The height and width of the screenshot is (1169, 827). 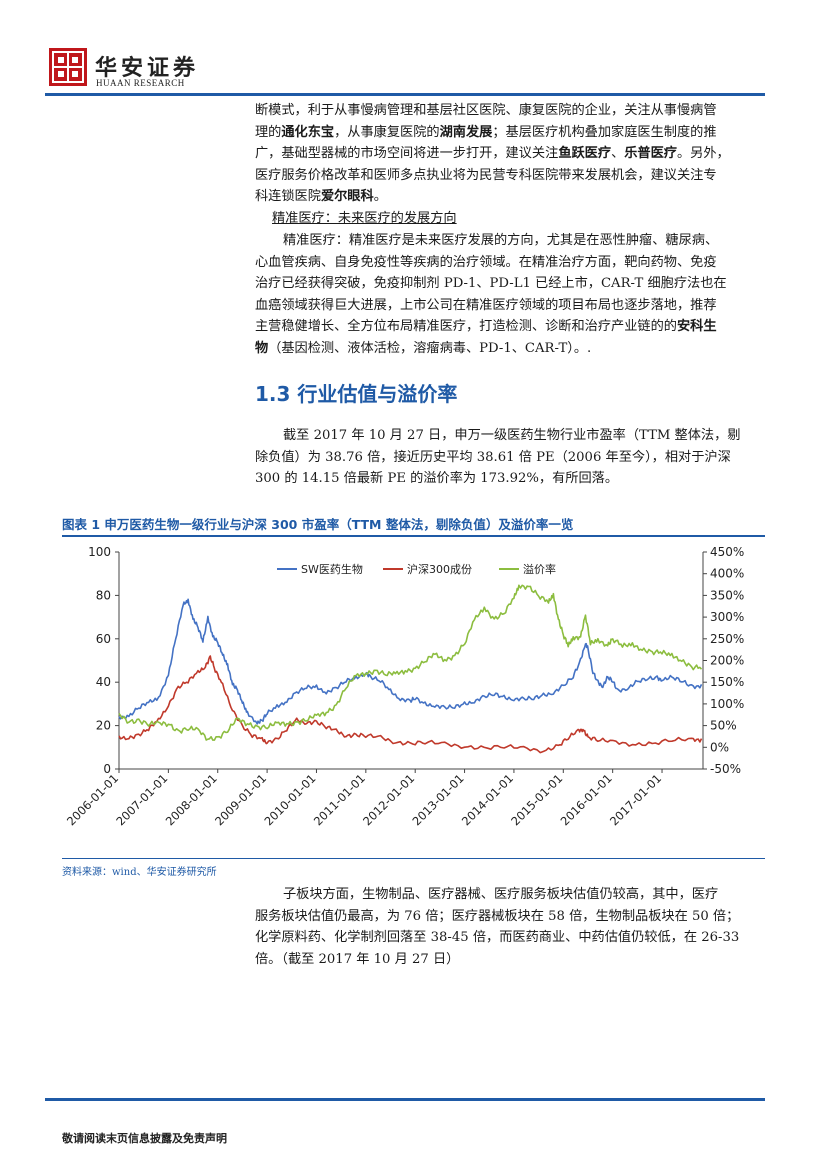 I want to click on left-tick-label: 80, so click(x=103, y=595).